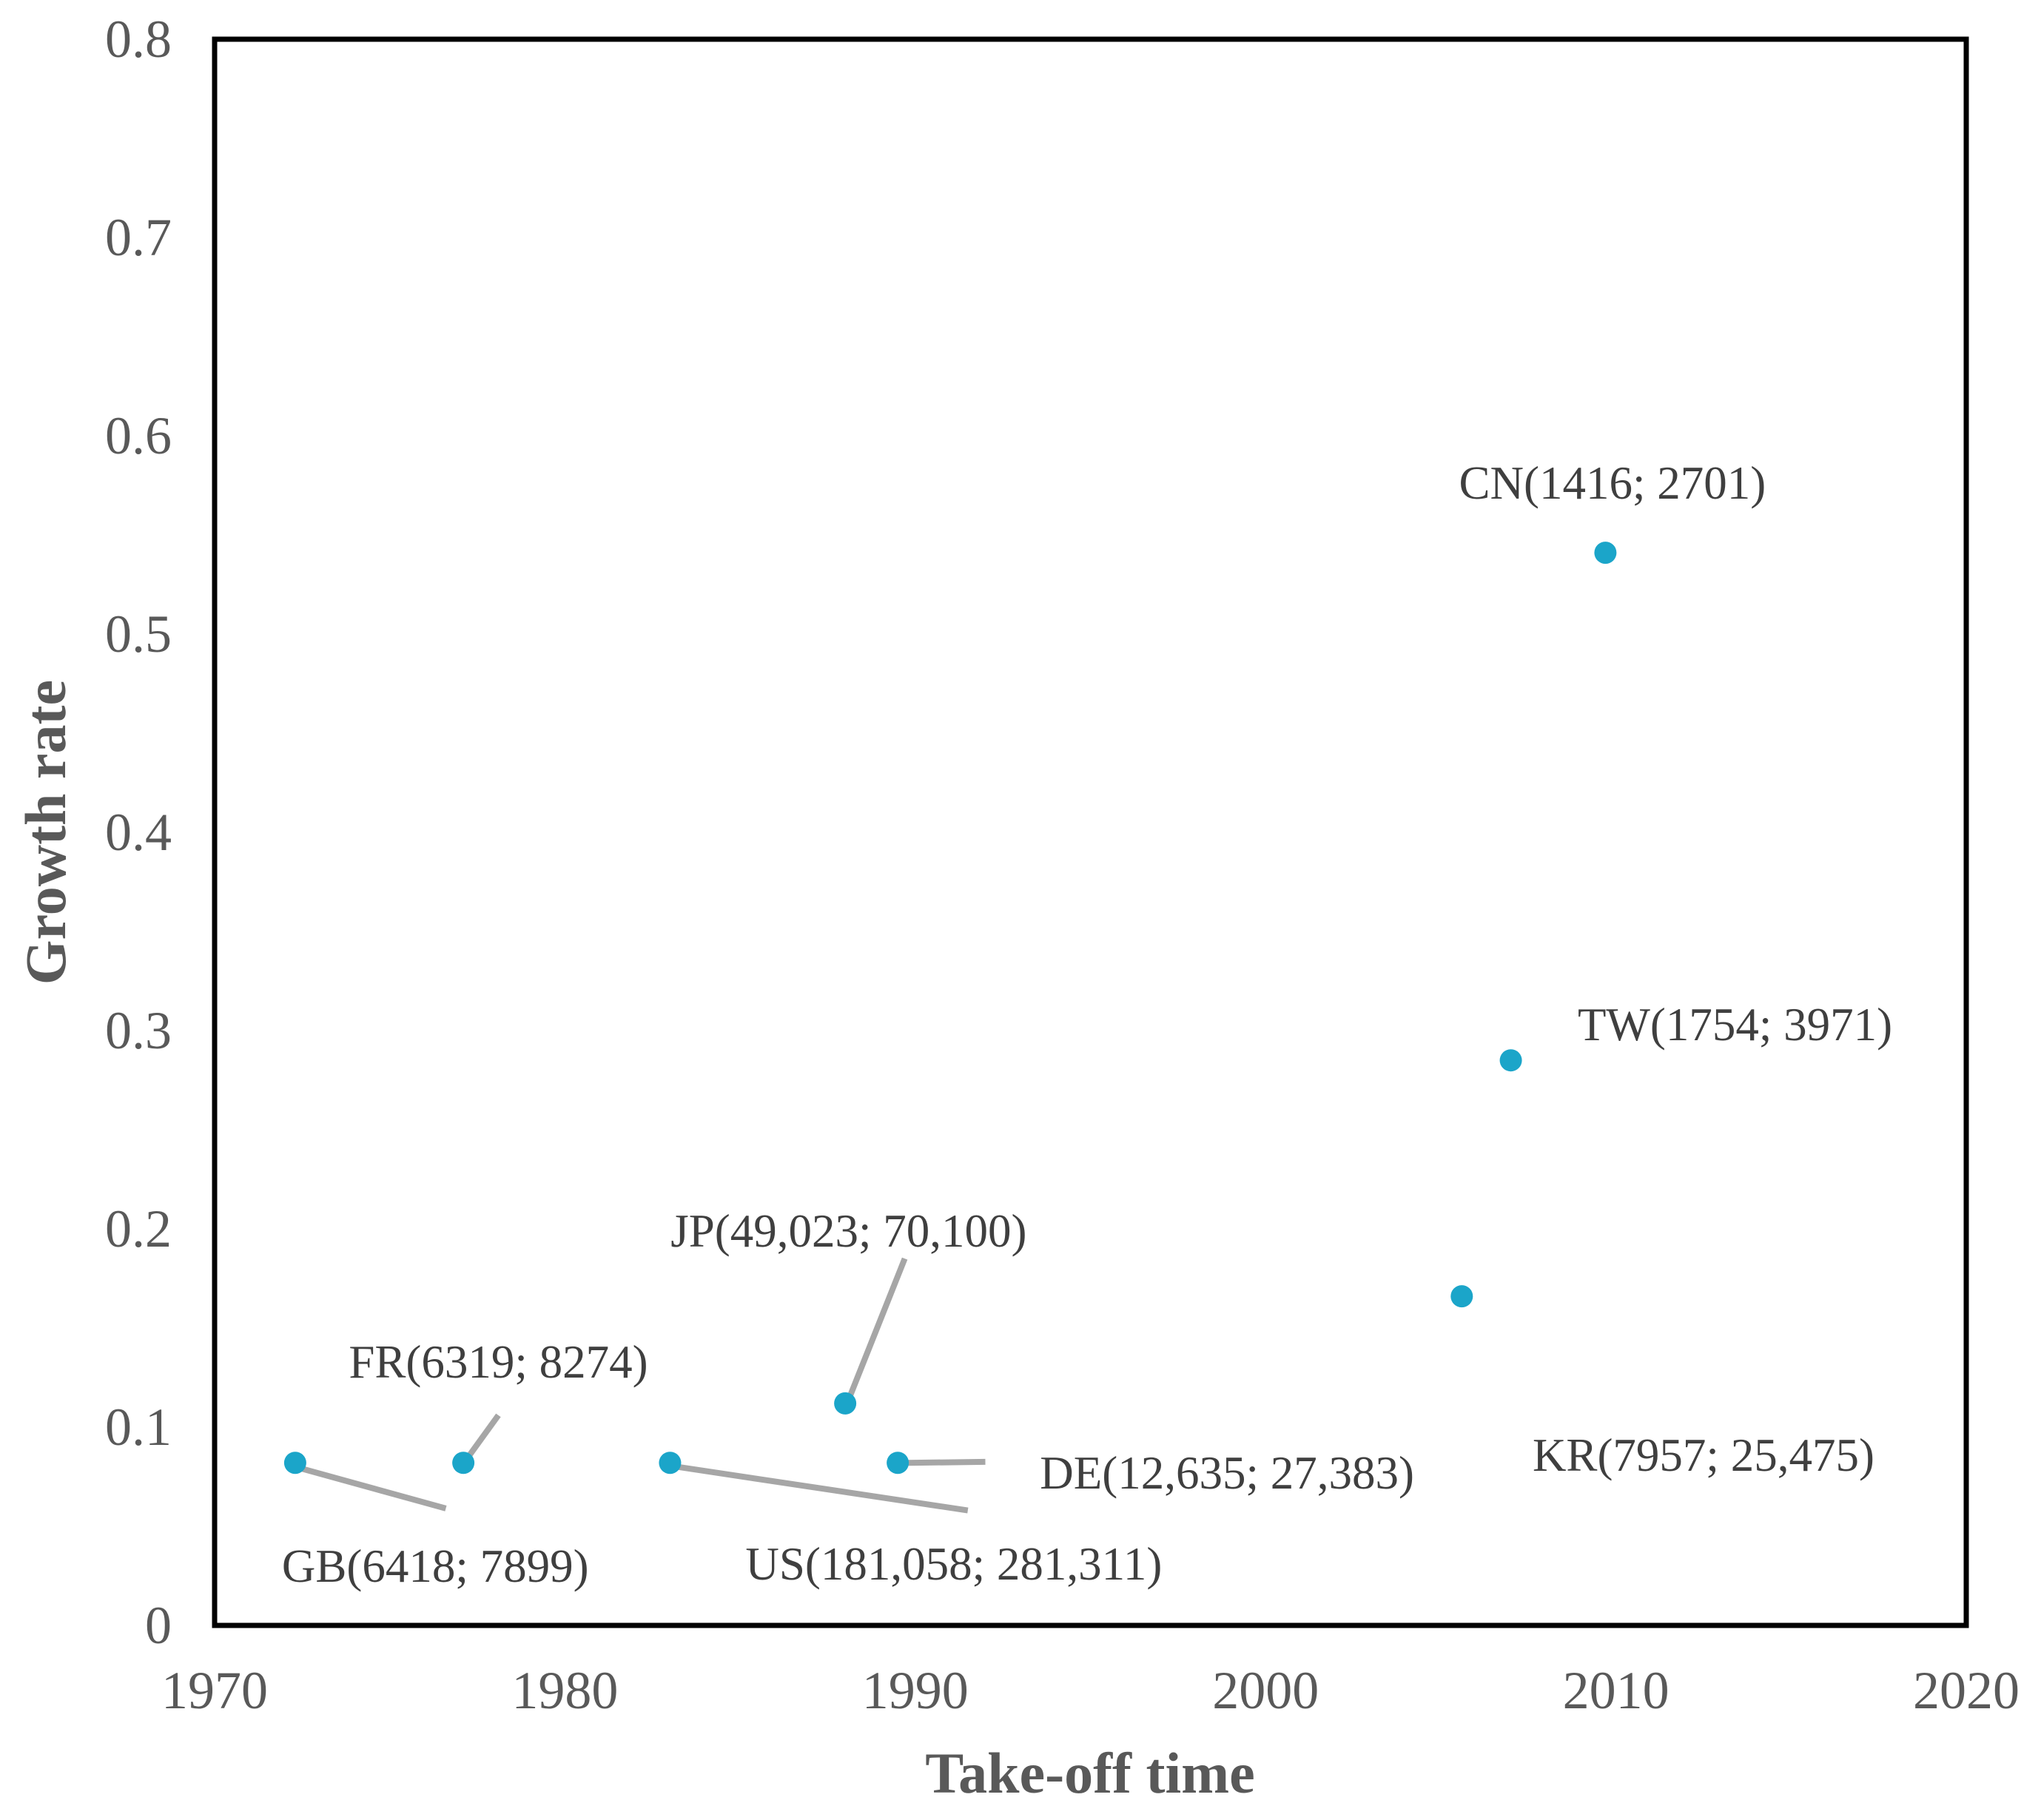 The image size is (2041, 1820). What do you see at coordinates (138, 1030) in the screenshot?
I see `y-tick-label-0.3: 0.3` at bounding box center [138, 1030].